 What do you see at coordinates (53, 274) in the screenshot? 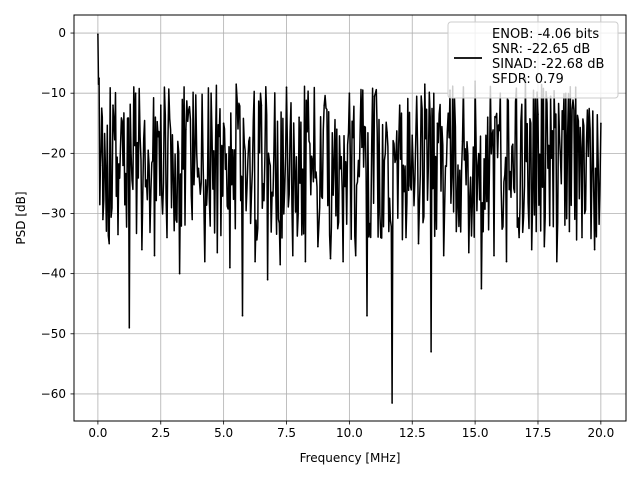
I see `y-tick-label: −40` at bounding box center [53, 274].